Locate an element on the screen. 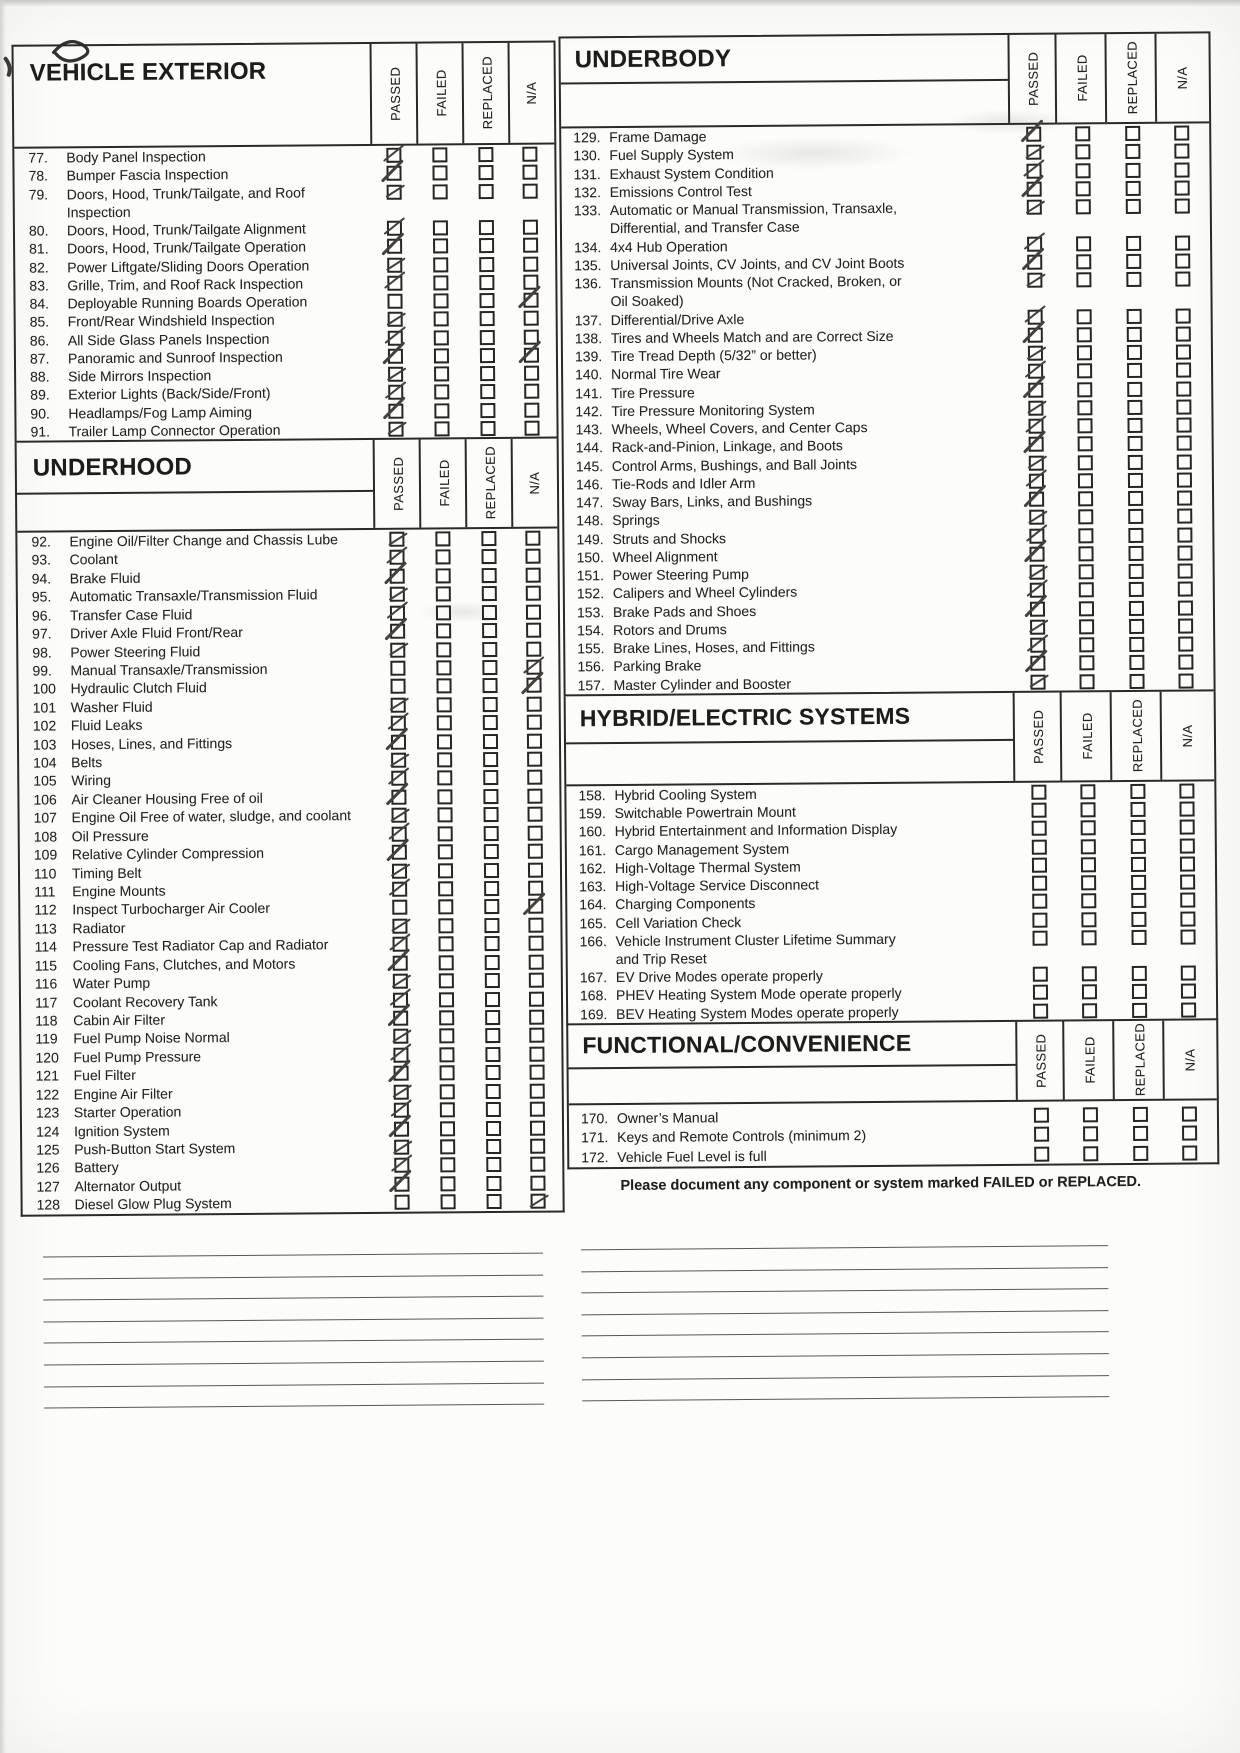 This screenshot has height=1753, width=1240. item-label: Air Cleaner Housing Free of oil is located at coordinates (167, 798).